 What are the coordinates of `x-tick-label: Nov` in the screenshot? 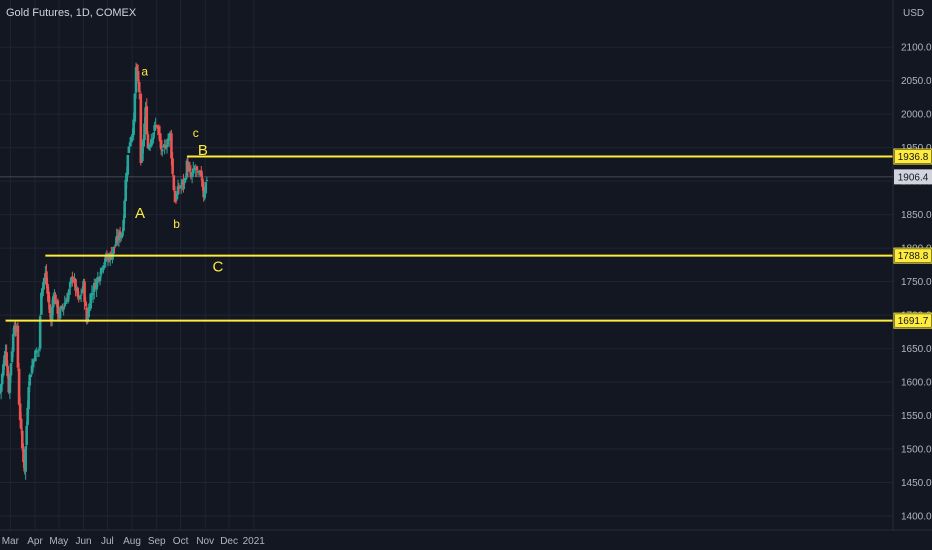 It's located at (205, 541).